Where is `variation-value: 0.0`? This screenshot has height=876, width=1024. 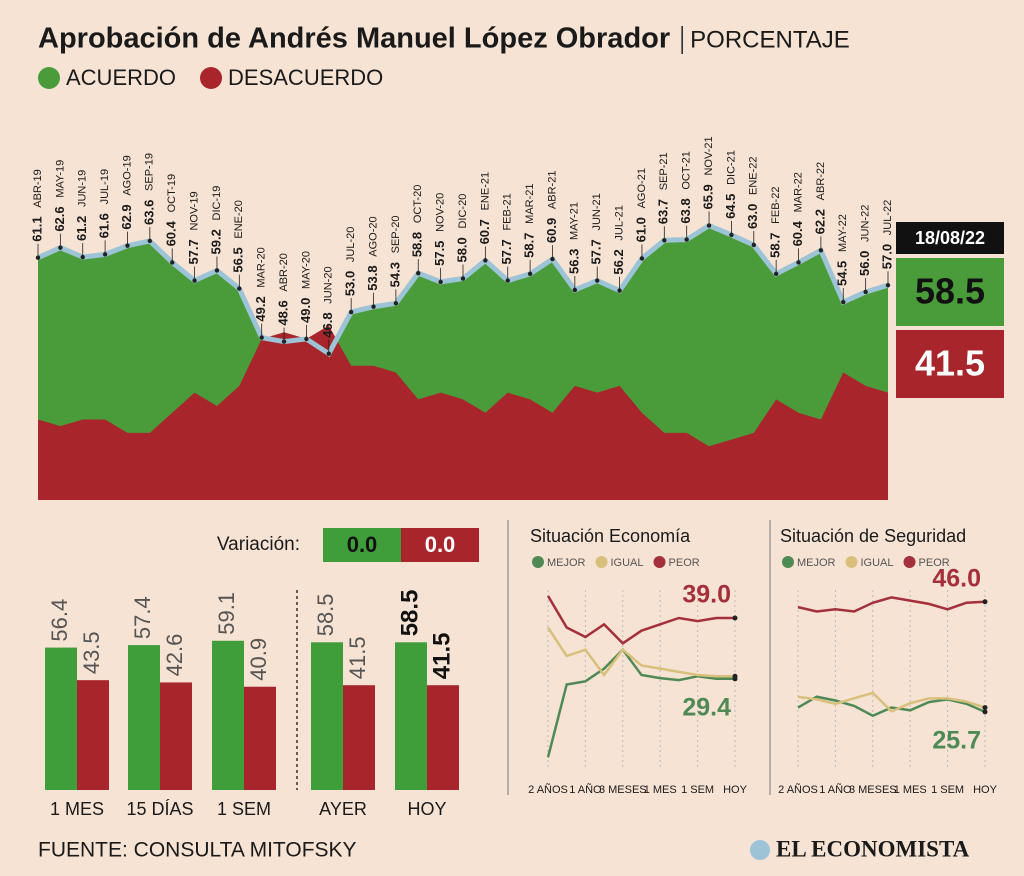
variation-value: 0.0 is located at coordinates (362, 544).